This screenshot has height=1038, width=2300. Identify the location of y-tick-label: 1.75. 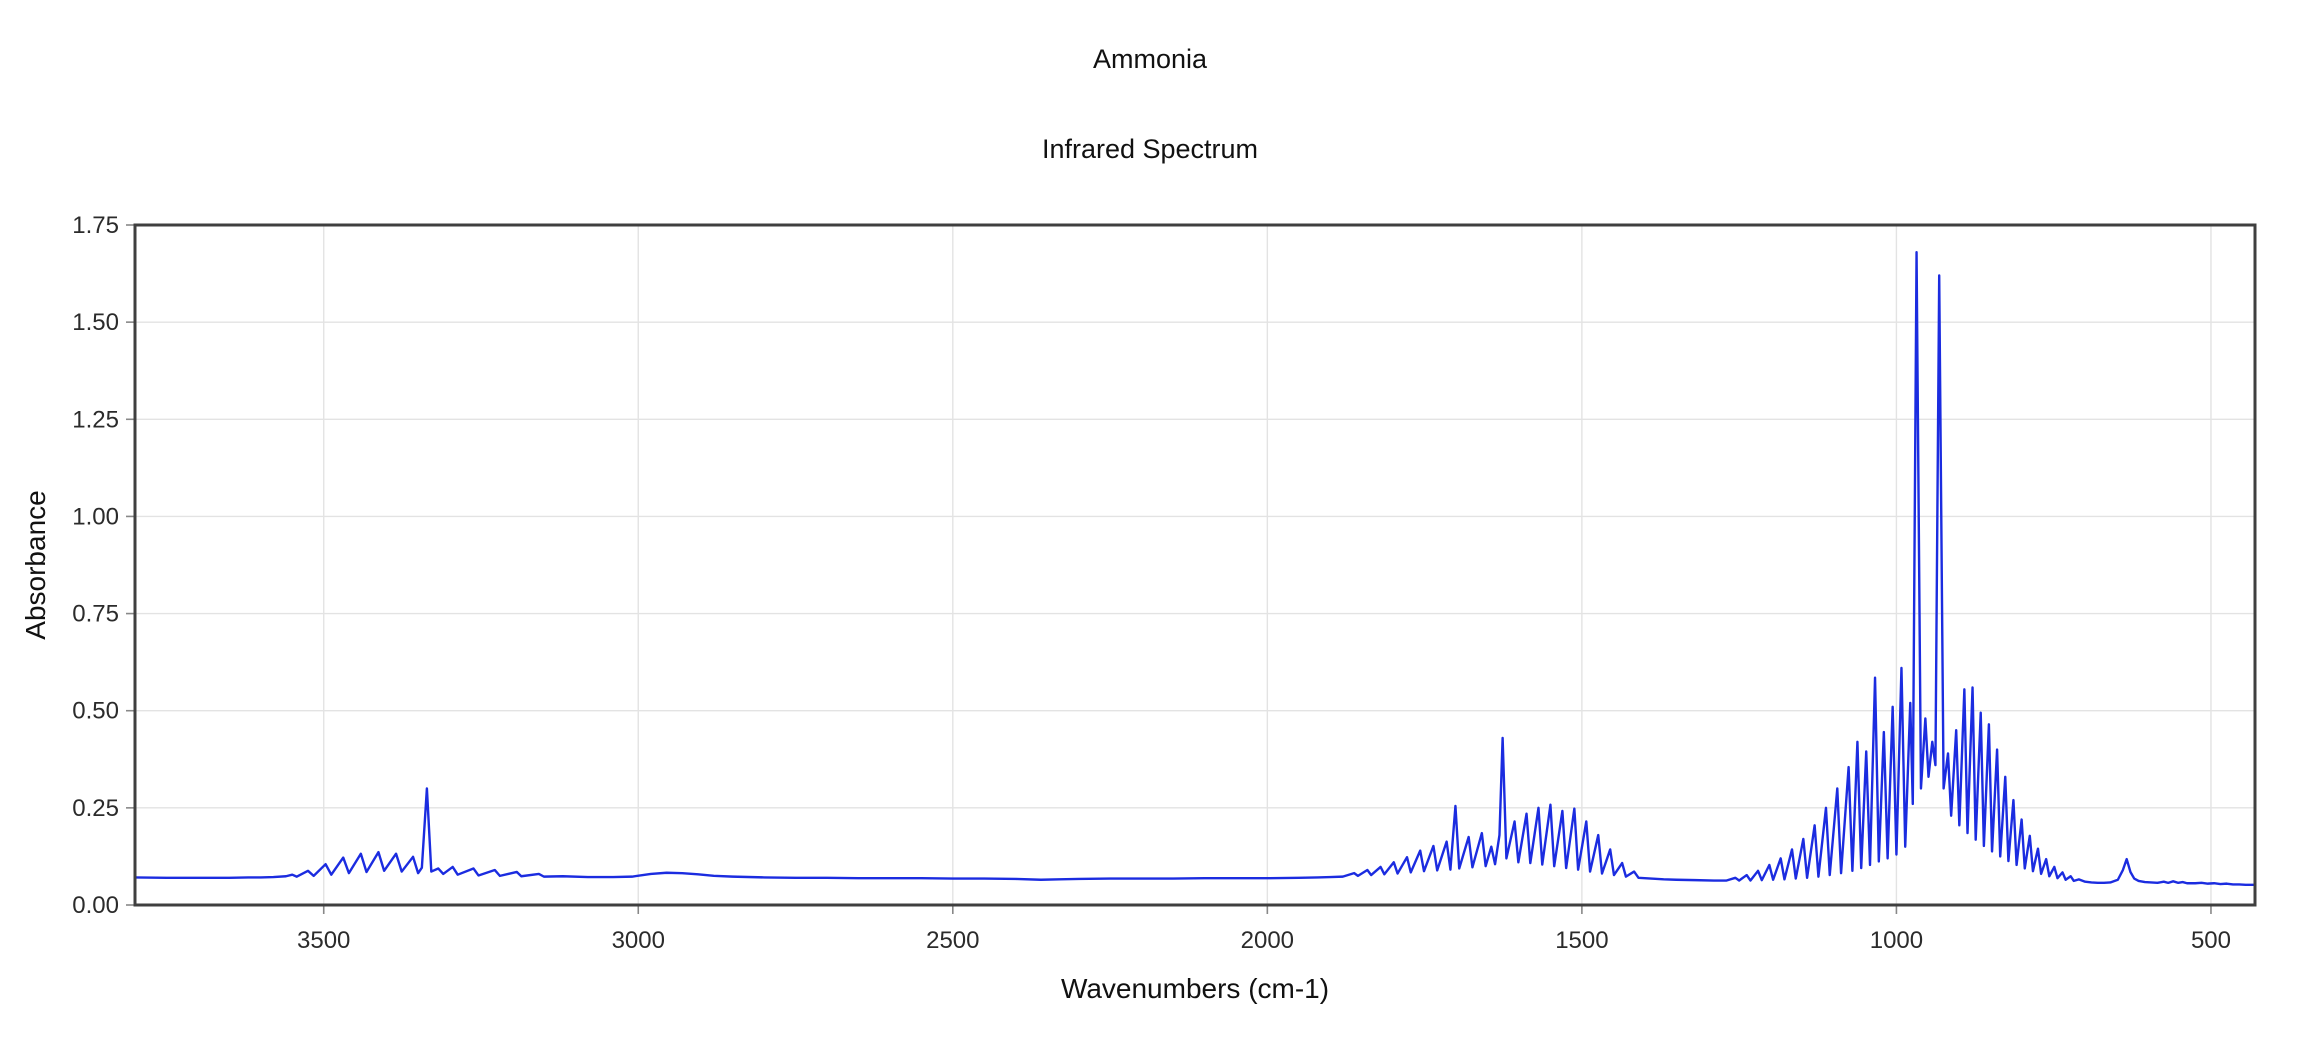
(95, 225).